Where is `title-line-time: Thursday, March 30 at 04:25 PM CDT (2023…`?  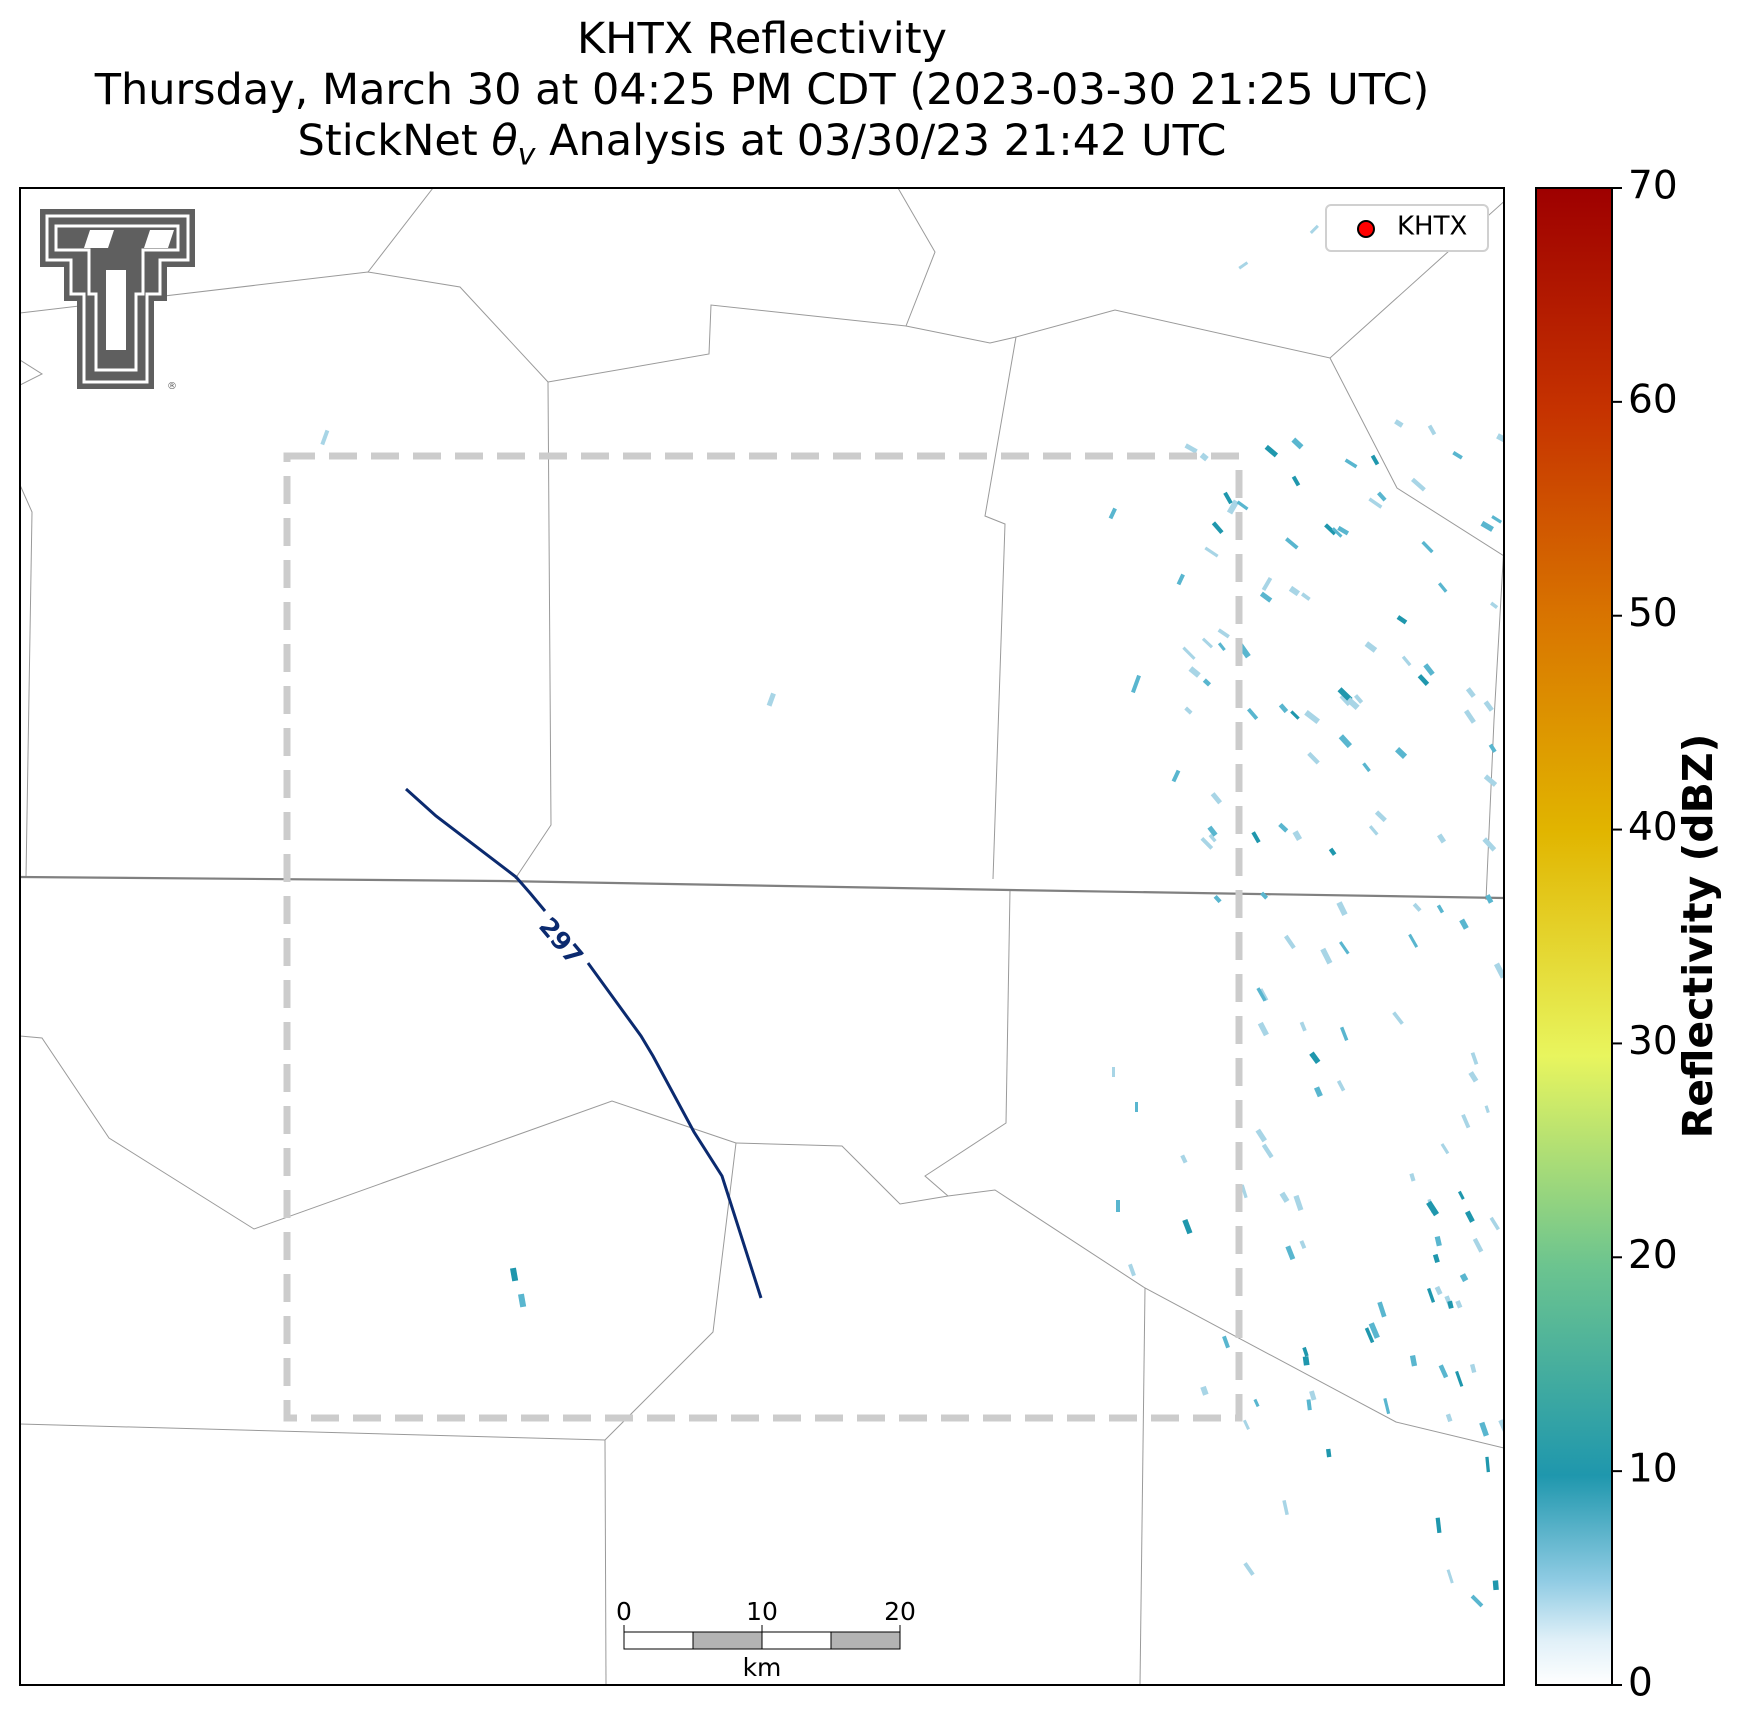
title-line-time: Thursday, March 30 at 04:25 PM CDT (2023… is located at coordinates (762, 90).